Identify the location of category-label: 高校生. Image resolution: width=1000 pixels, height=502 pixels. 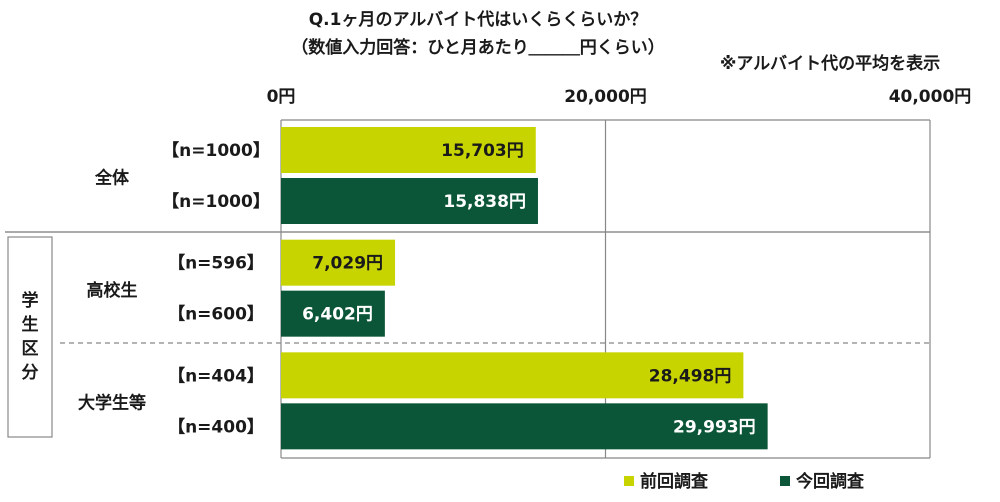
(112, 290).